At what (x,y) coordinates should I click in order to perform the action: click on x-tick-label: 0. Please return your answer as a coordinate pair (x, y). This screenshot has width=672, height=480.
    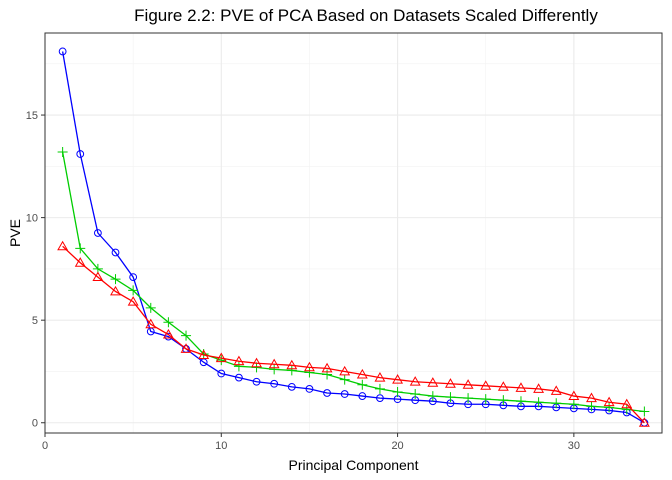
    Looking at the image, I should click on (45, 446).